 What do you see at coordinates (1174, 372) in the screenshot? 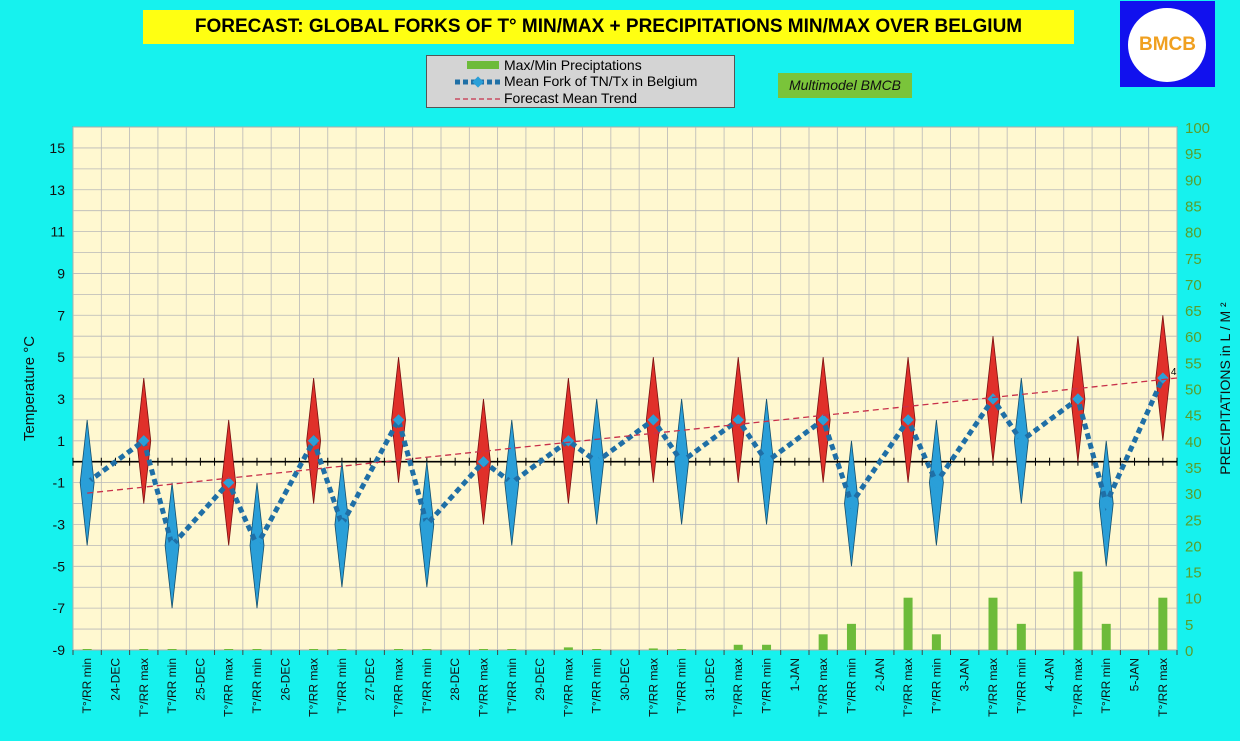
I see `last-value-label: 4` at bounding box center [1174, 372].